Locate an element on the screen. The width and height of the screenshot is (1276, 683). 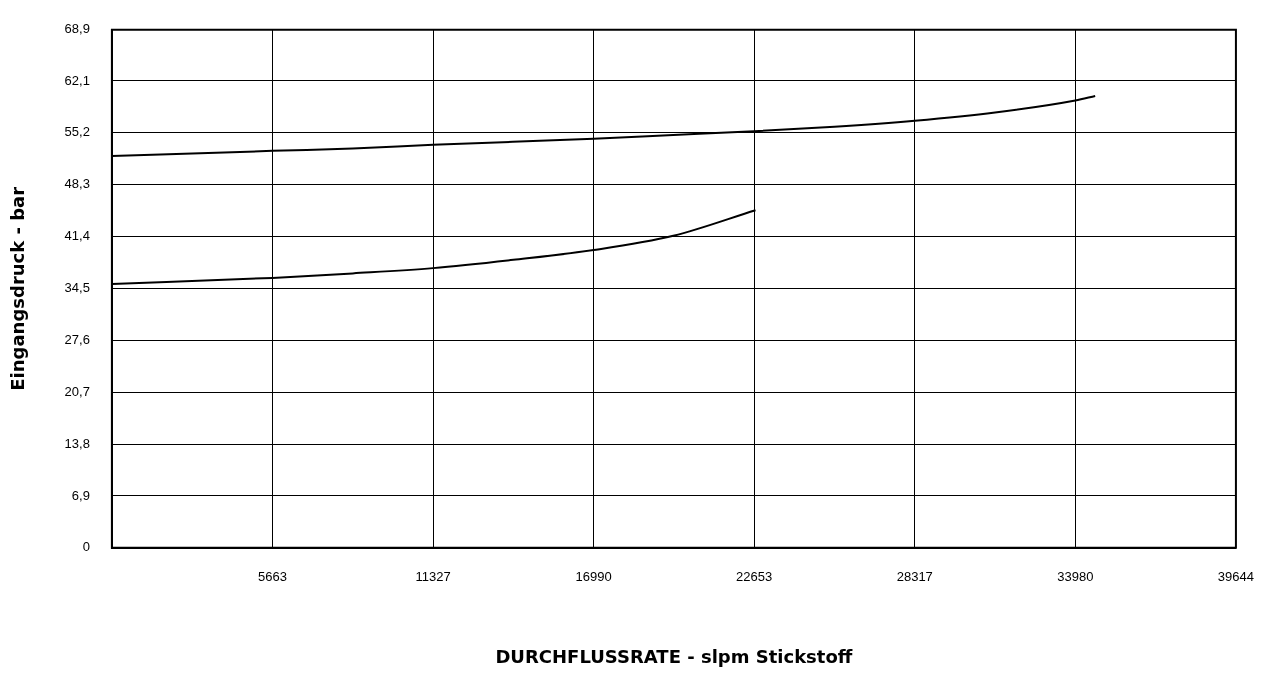
y-tick-label: 55,2 is located at coordinates (77, 132).